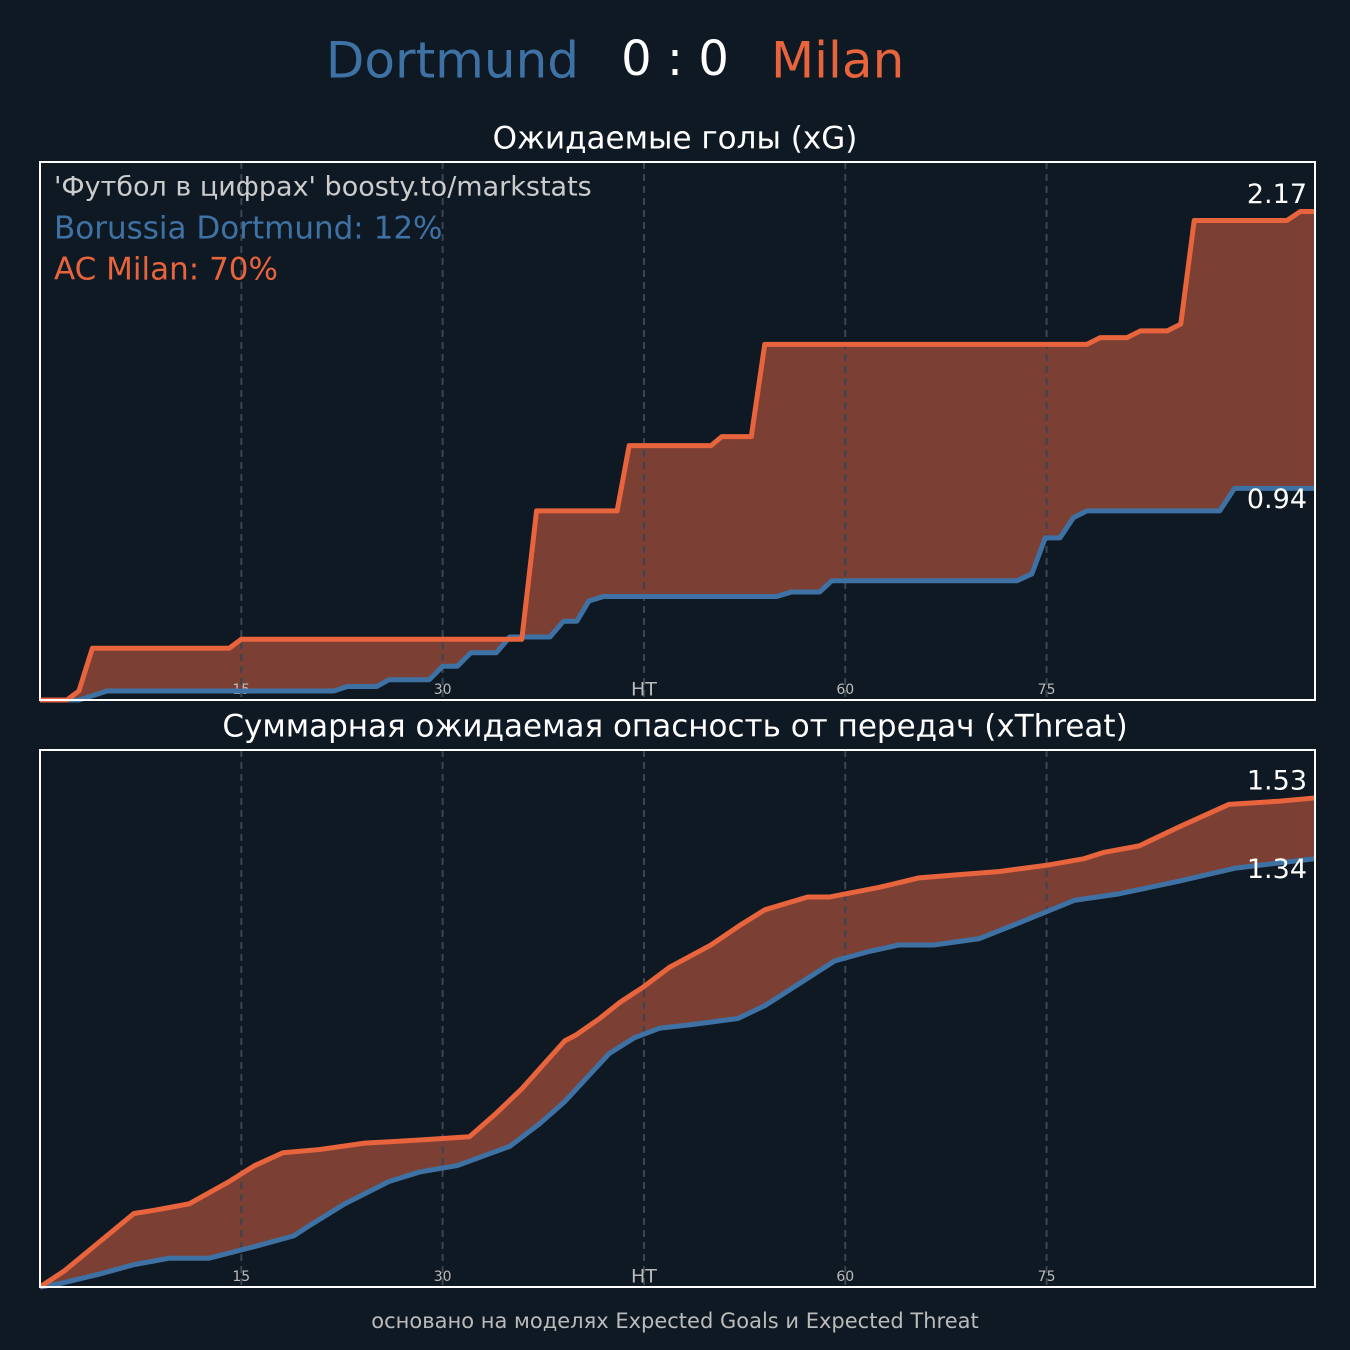 This screenshot has height=1350, width=1350. What do you see at coordinates (248, 229) in the screenshot?
I see `annotation: Borussia Dortmund: 12%` at bounding box center [248, 229].